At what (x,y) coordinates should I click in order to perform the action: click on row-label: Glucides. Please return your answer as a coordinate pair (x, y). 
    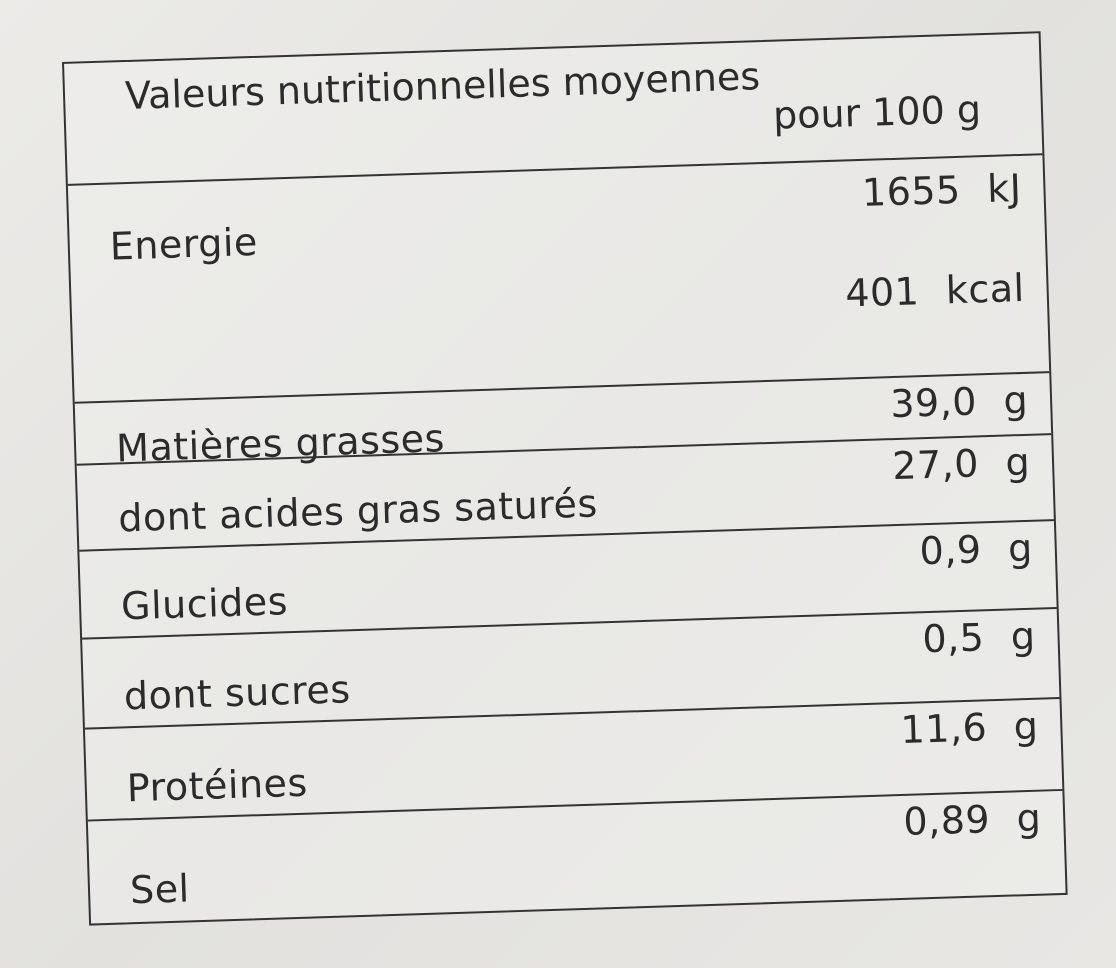
    Looking at the image, I should click on (204, 604).